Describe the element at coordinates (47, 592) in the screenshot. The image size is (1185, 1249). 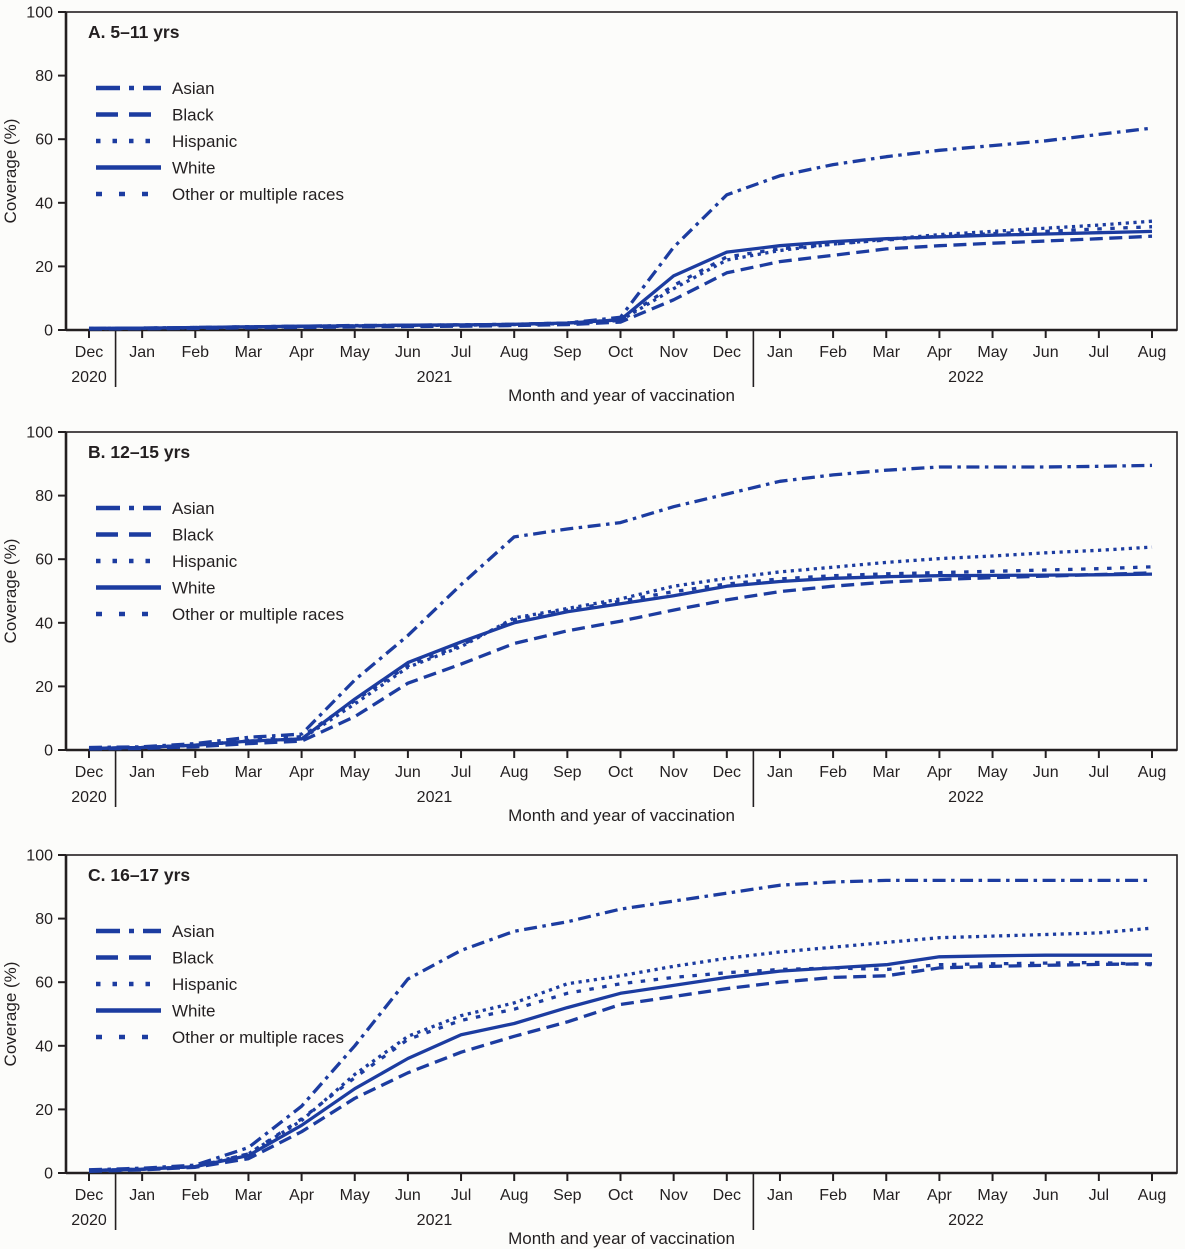
I see `y-axis: 0 20 40 60 80 100` at that location.